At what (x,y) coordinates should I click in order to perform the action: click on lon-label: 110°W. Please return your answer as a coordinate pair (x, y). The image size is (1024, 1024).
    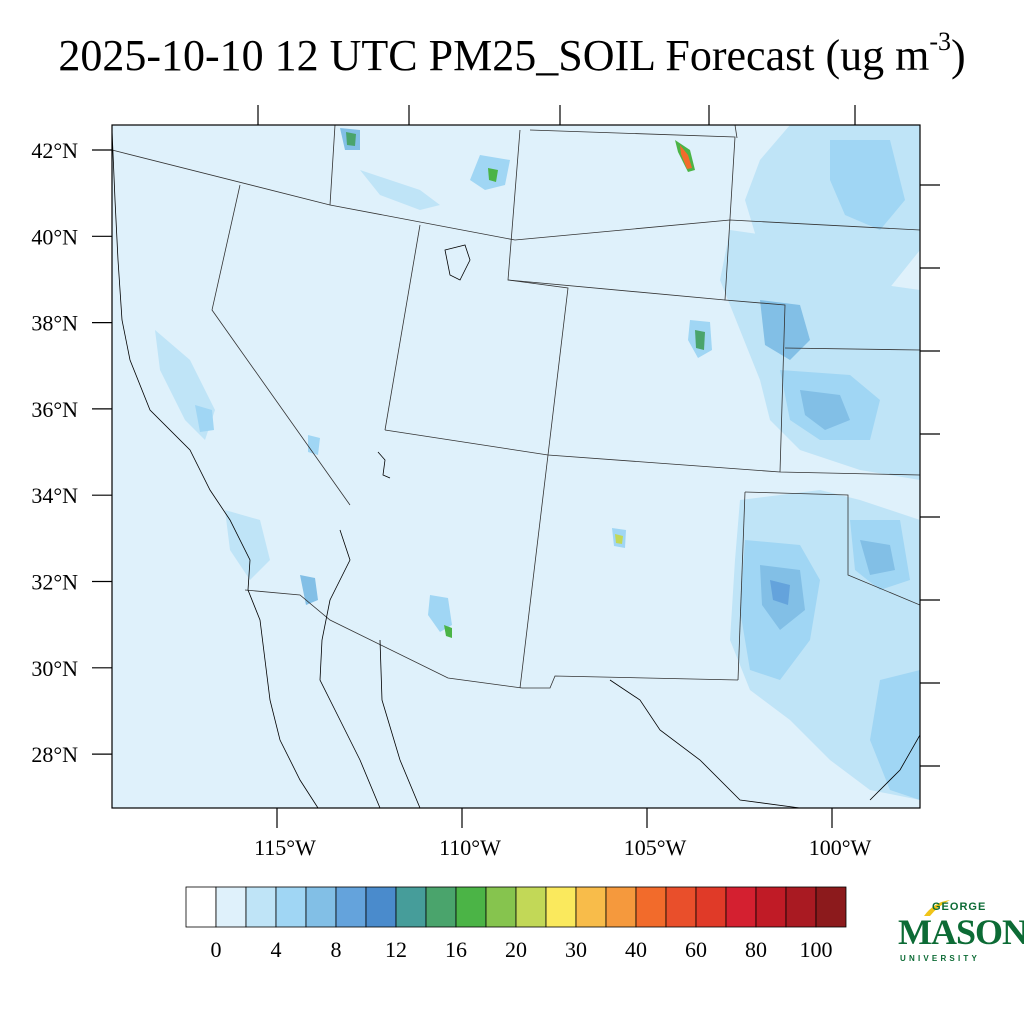
    Looking at the image, I should click on (470, 847).